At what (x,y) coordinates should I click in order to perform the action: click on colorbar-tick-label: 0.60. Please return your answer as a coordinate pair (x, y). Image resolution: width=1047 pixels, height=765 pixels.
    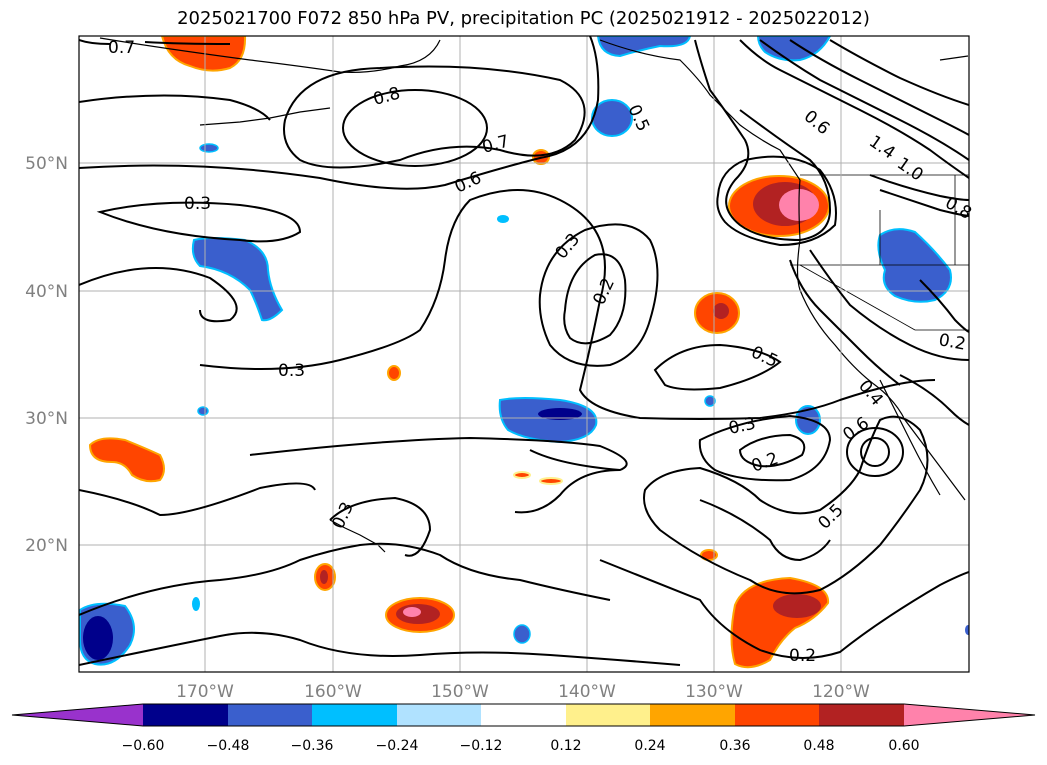
    Looking at the image, I should click on (903, 746).